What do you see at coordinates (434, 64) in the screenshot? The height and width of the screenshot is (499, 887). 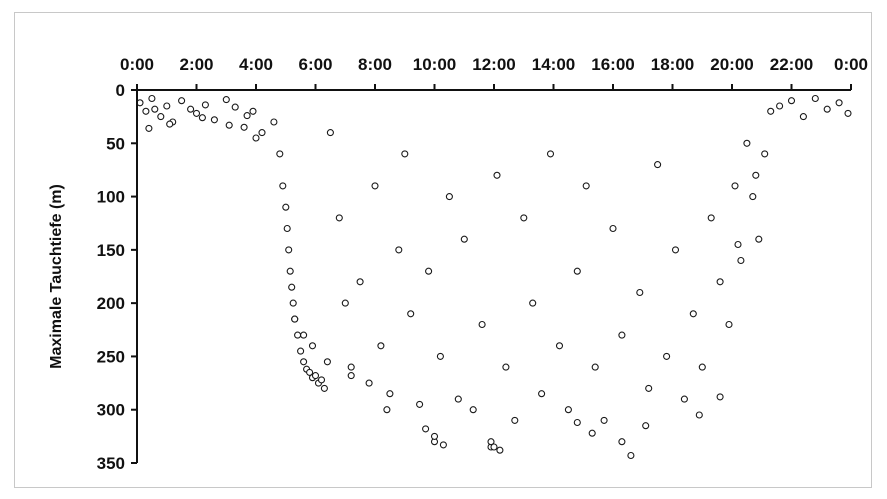 I see `x-tick-label: 10:00` at bounding box center [434, 64].